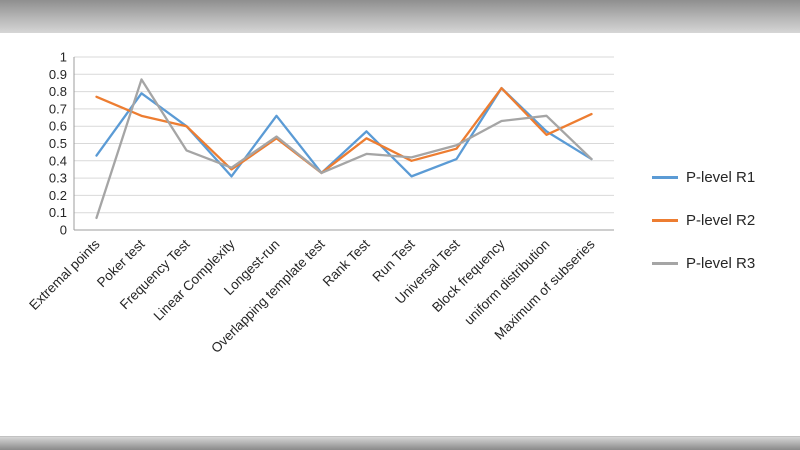 The width and height of the screenshot is (800, 450). I want to click on legend-item: P-level R3, so click(703, 263).